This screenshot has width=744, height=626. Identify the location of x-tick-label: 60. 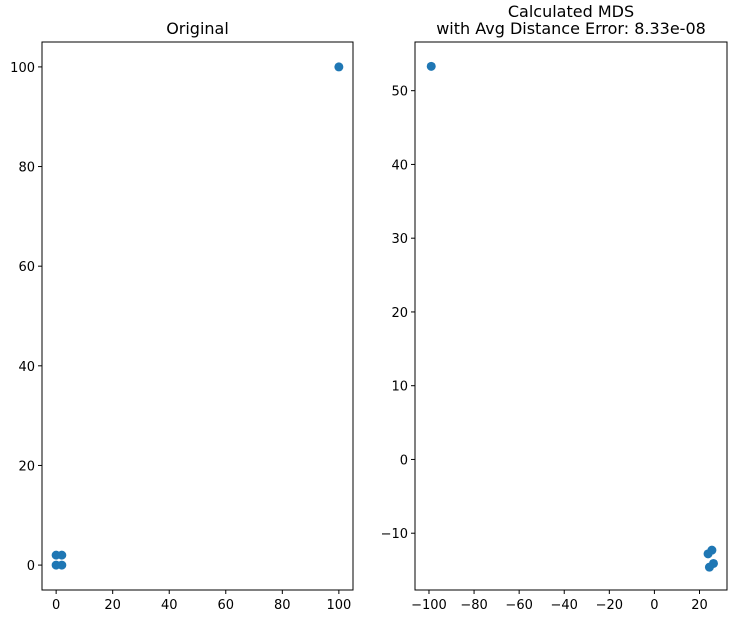
(225, 605).